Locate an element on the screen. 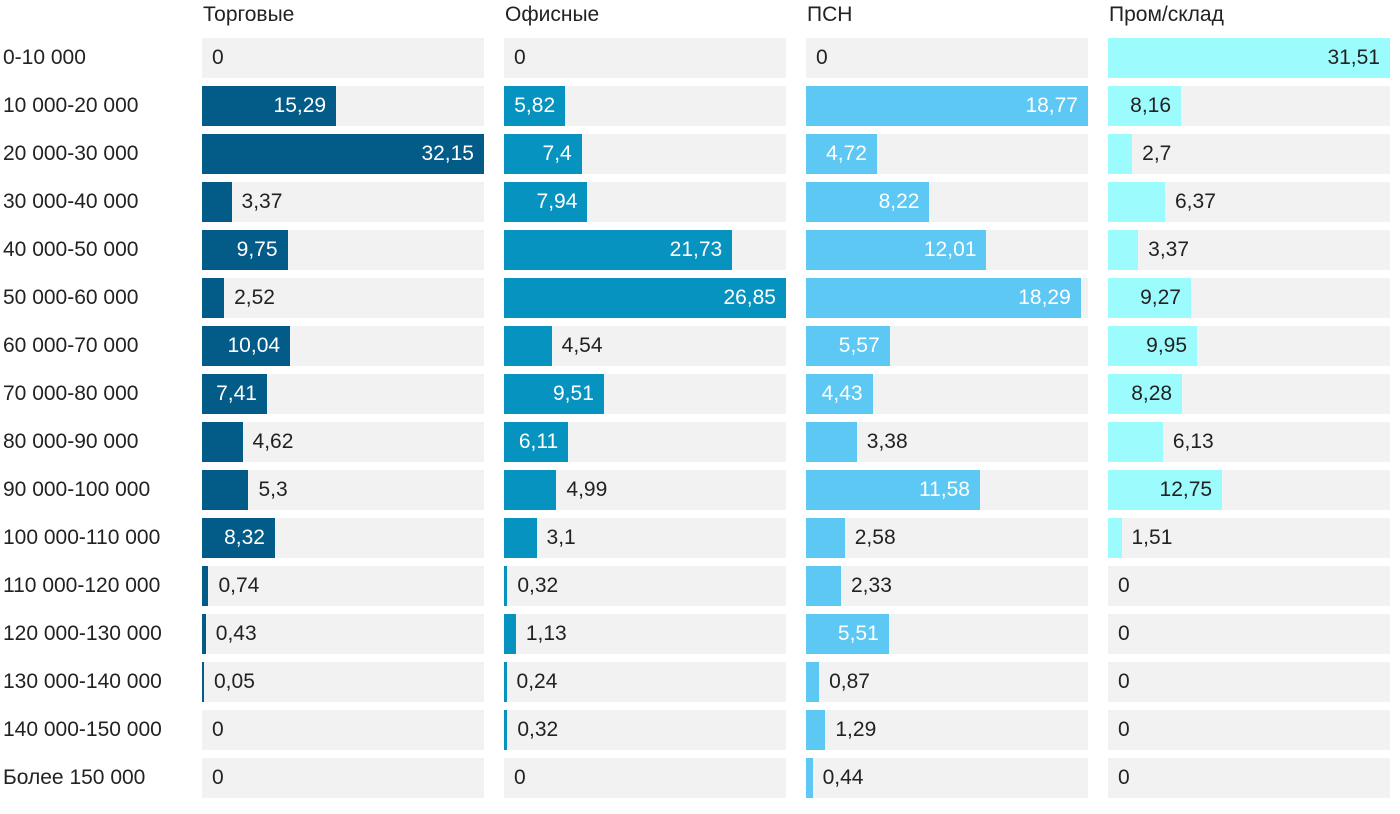 This screenshot has width=1400, height=814. bar-track: 0,32 is located at coordinates (645, 586).